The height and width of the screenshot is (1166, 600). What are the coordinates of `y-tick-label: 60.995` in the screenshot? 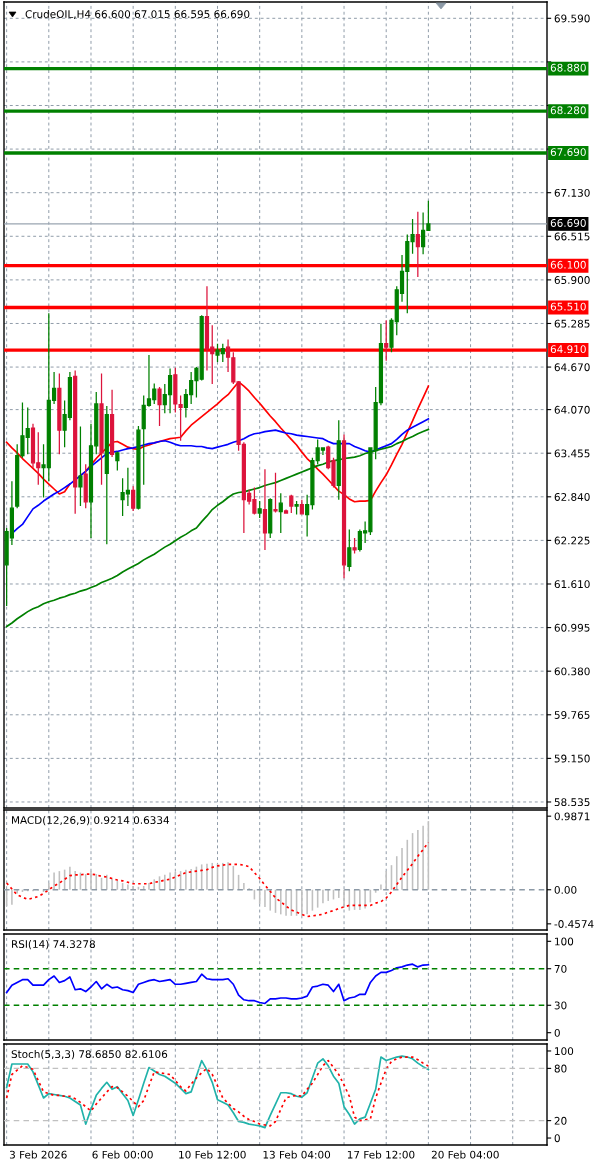 It's located at (572, 627).